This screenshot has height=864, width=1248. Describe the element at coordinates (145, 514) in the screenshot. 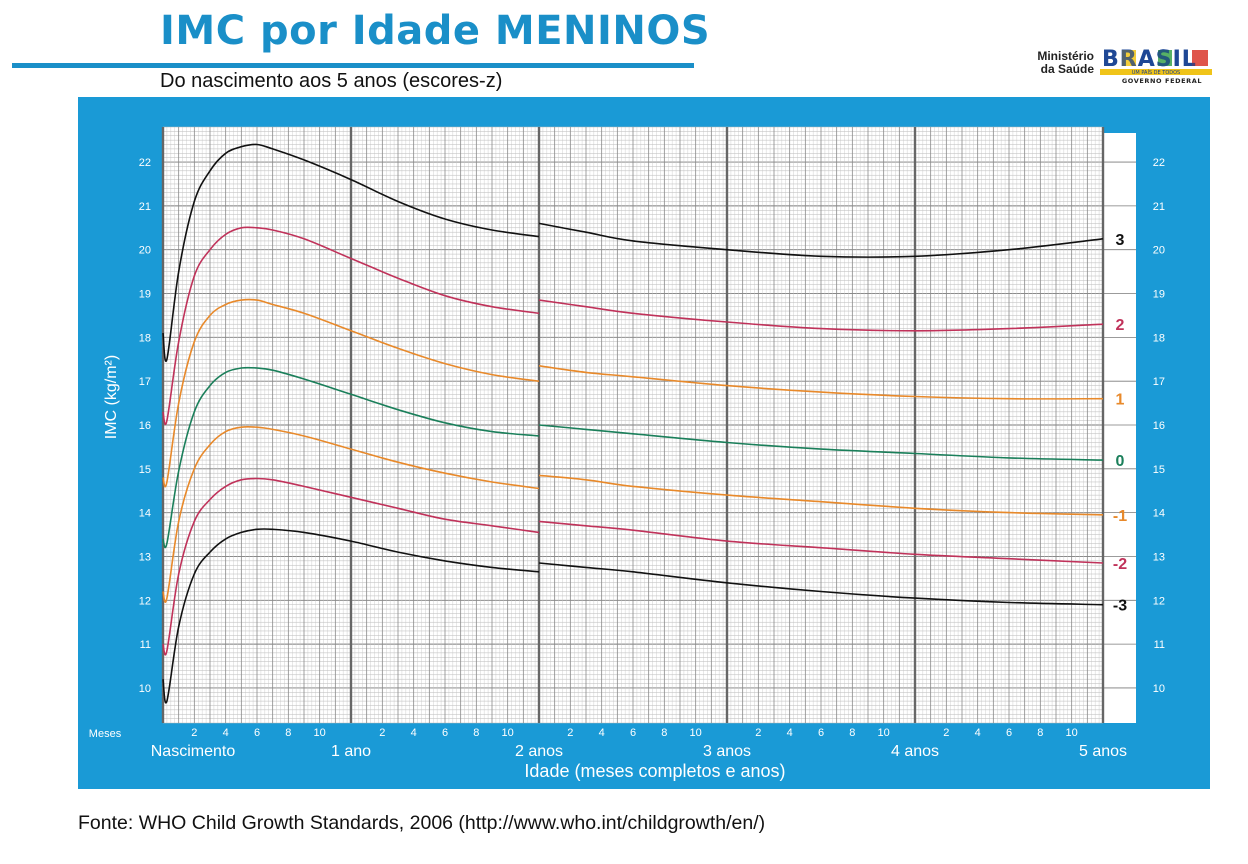

I see `y-tick-label-left: 14` at that location.